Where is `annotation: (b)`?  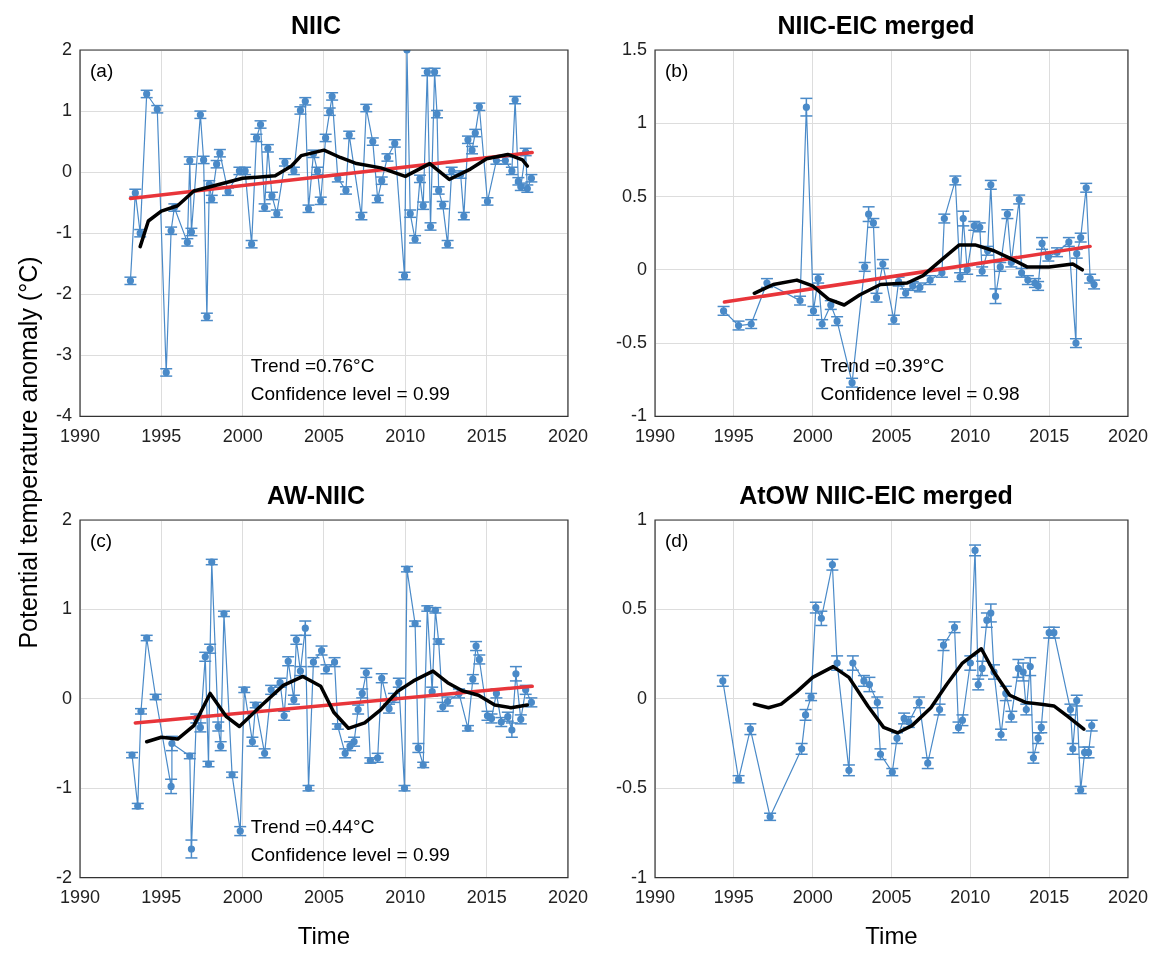 annotation: (b) is located at coordinates (677, 70).